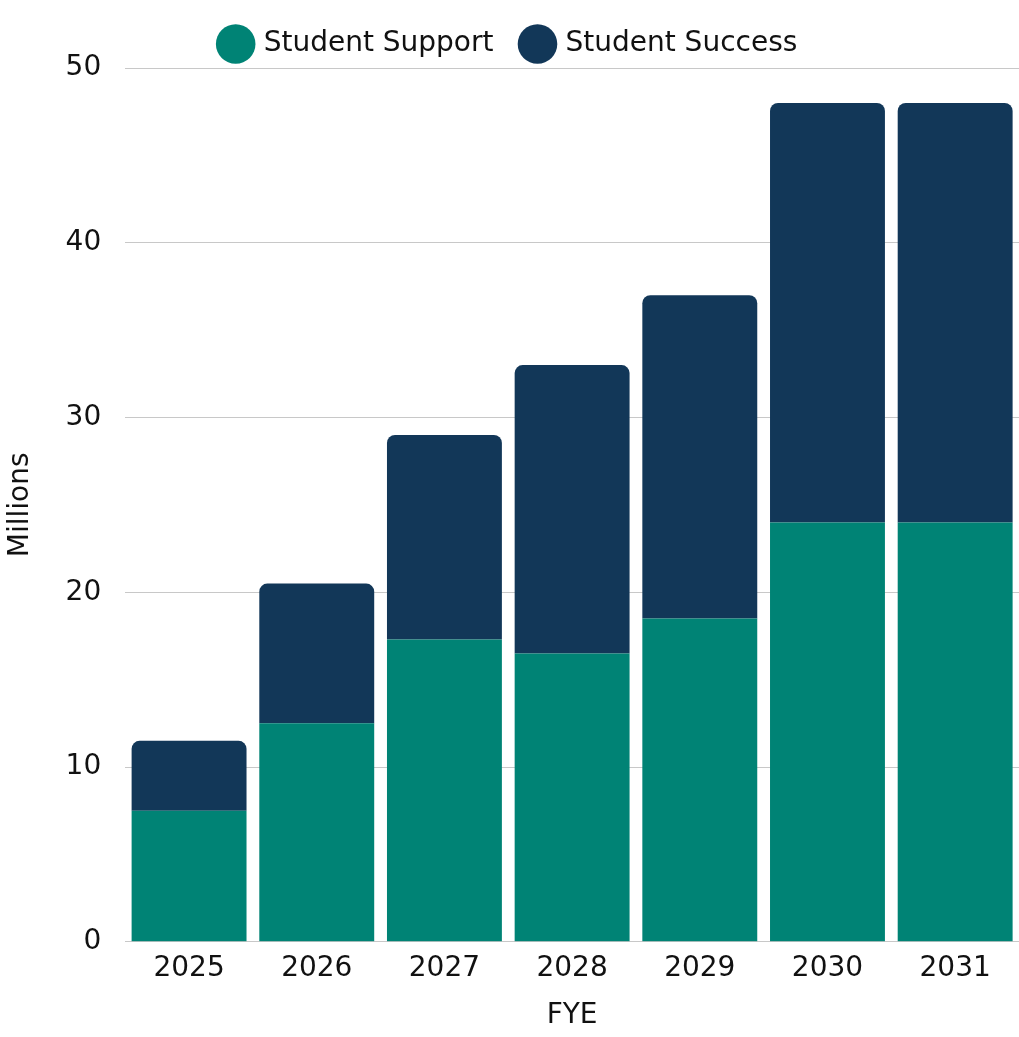 Image resolution: width=1019 pixels, height=1037 pixels. Describe the element at coordinates (317, 966) in the screenshot. I see `x-tick-label: 2026` at that location.